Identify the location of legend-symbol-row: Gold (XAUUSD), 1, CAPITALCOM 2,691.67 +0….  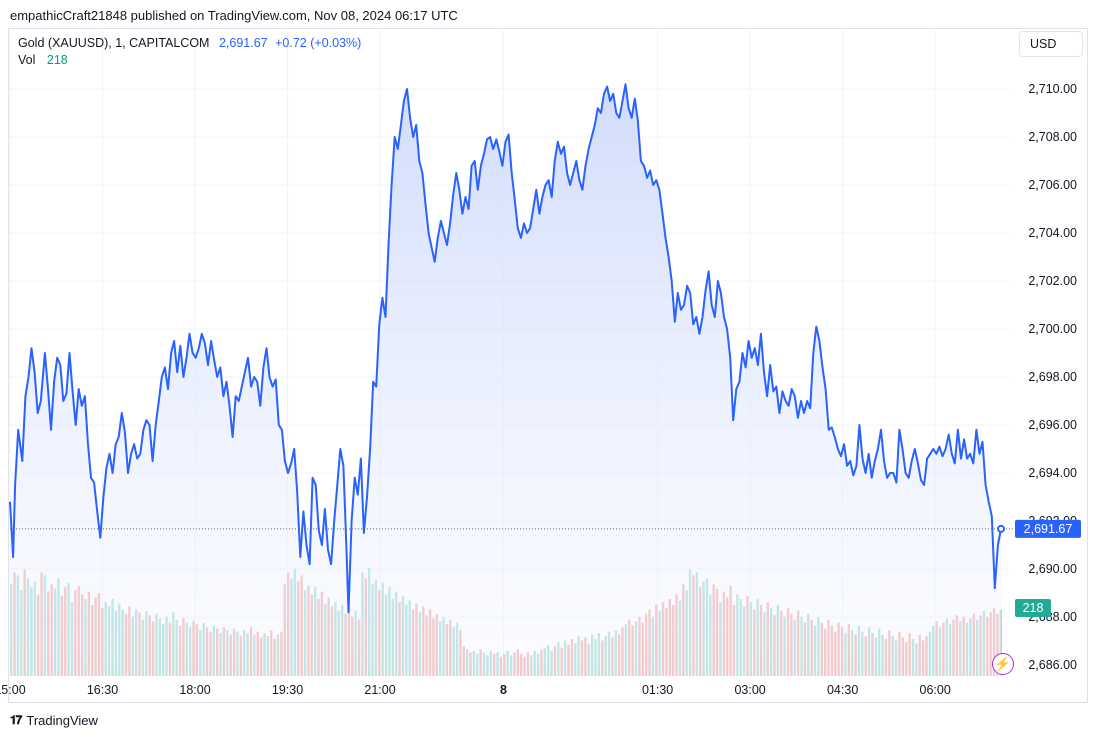
(189, 43).